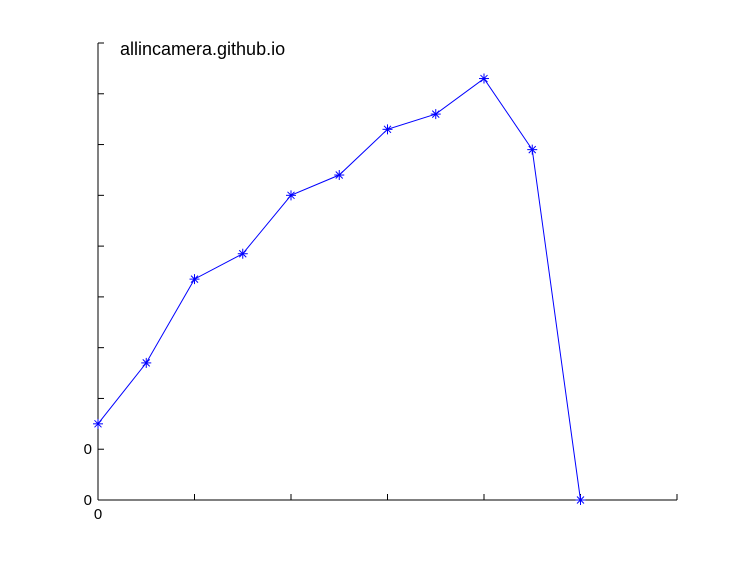 The image size is (748, 562). What do you see at coordinates (202, 49) in the screenshot?
I see `chart-annotation: allincamera.github.io` at bounding box center [202, 49].